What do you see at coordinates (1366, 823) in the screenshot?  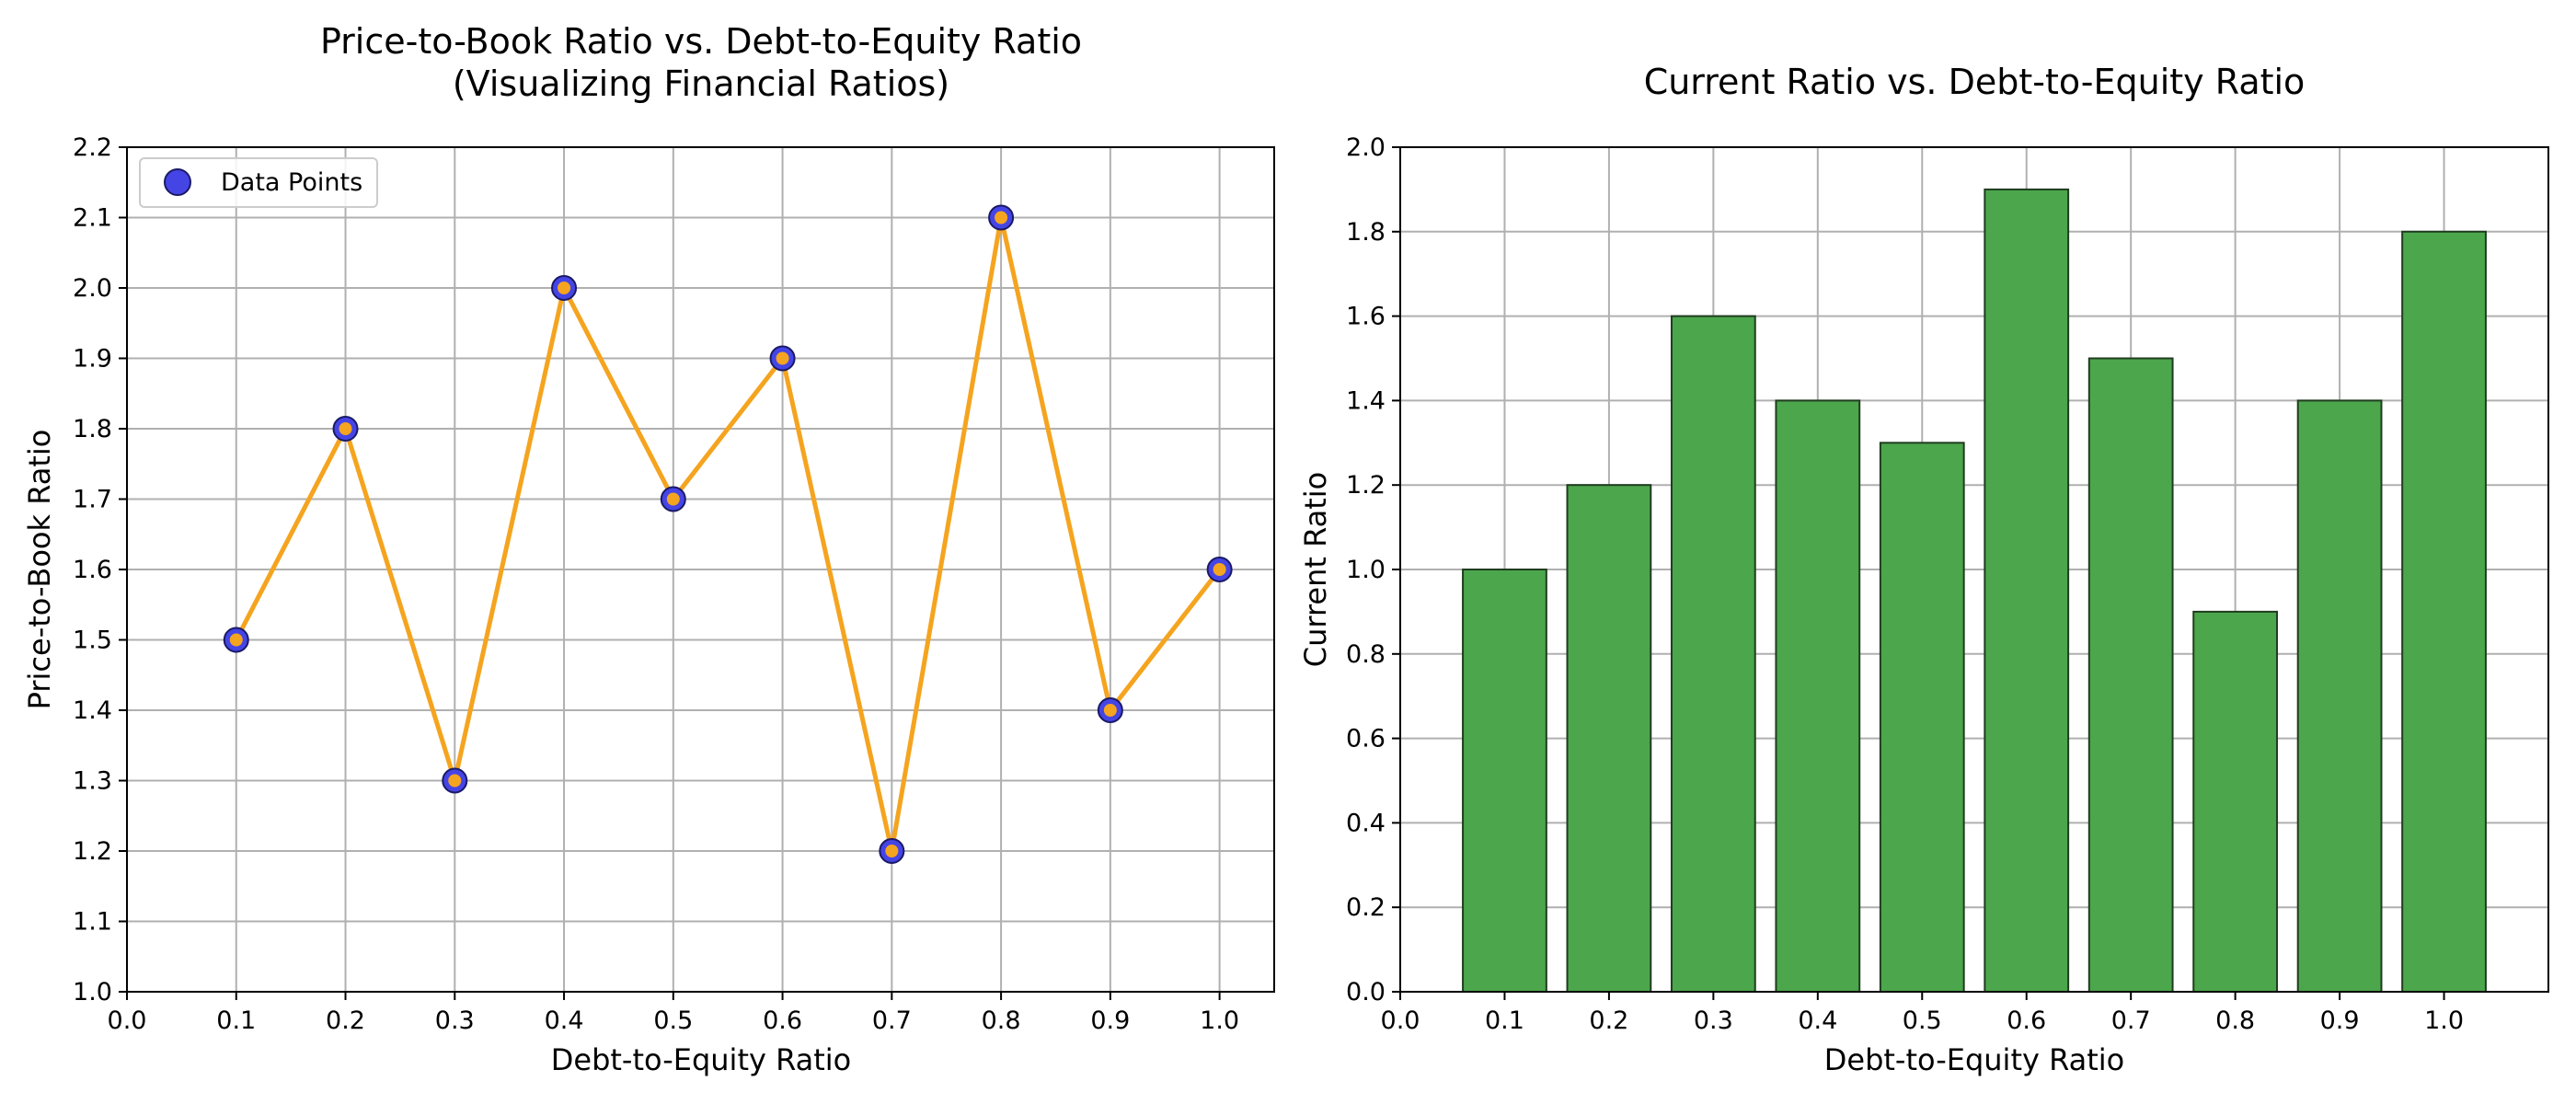 I see `y-tick-label: 0.4` at bounding box center [1366, 823].